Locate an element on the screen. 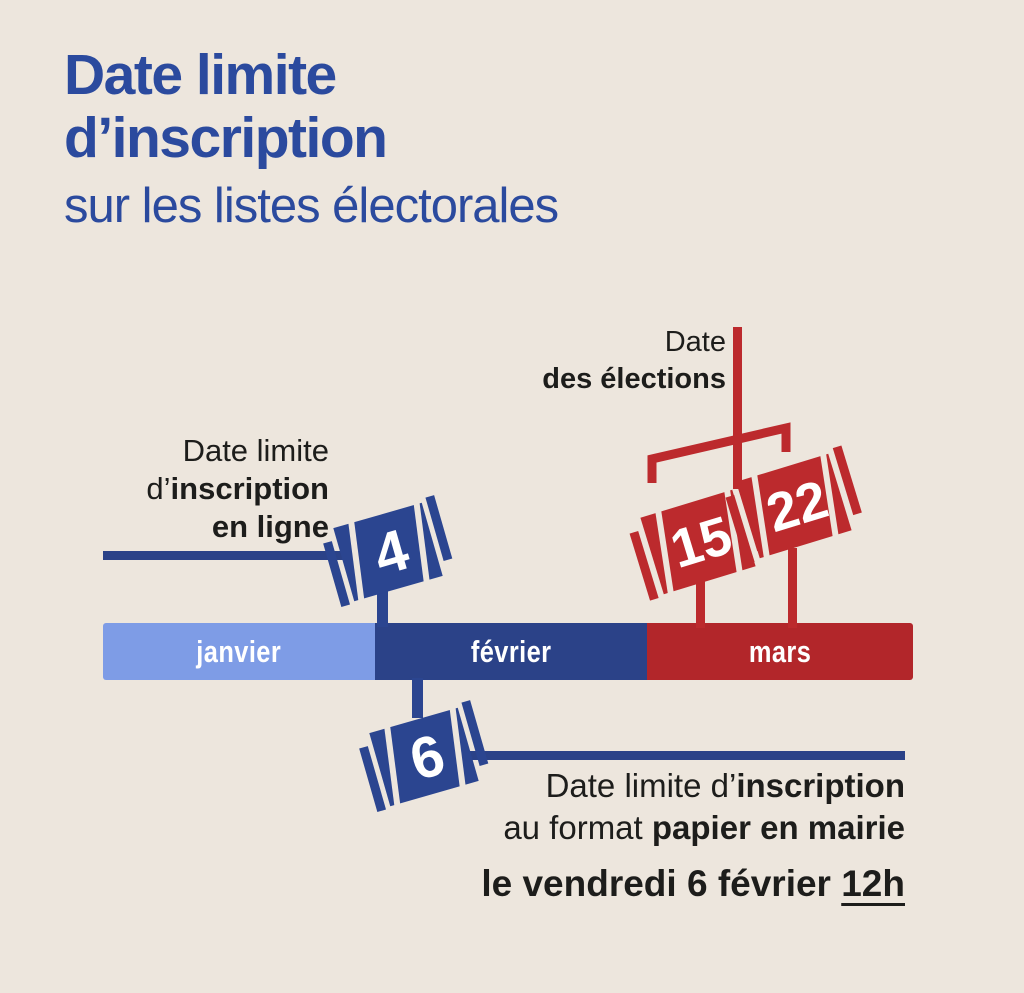 Image resolution: width=1024 pixels, height=993 pixels. paper-label-line1: Date limite d’inscription is located at coordinates (693, 786).